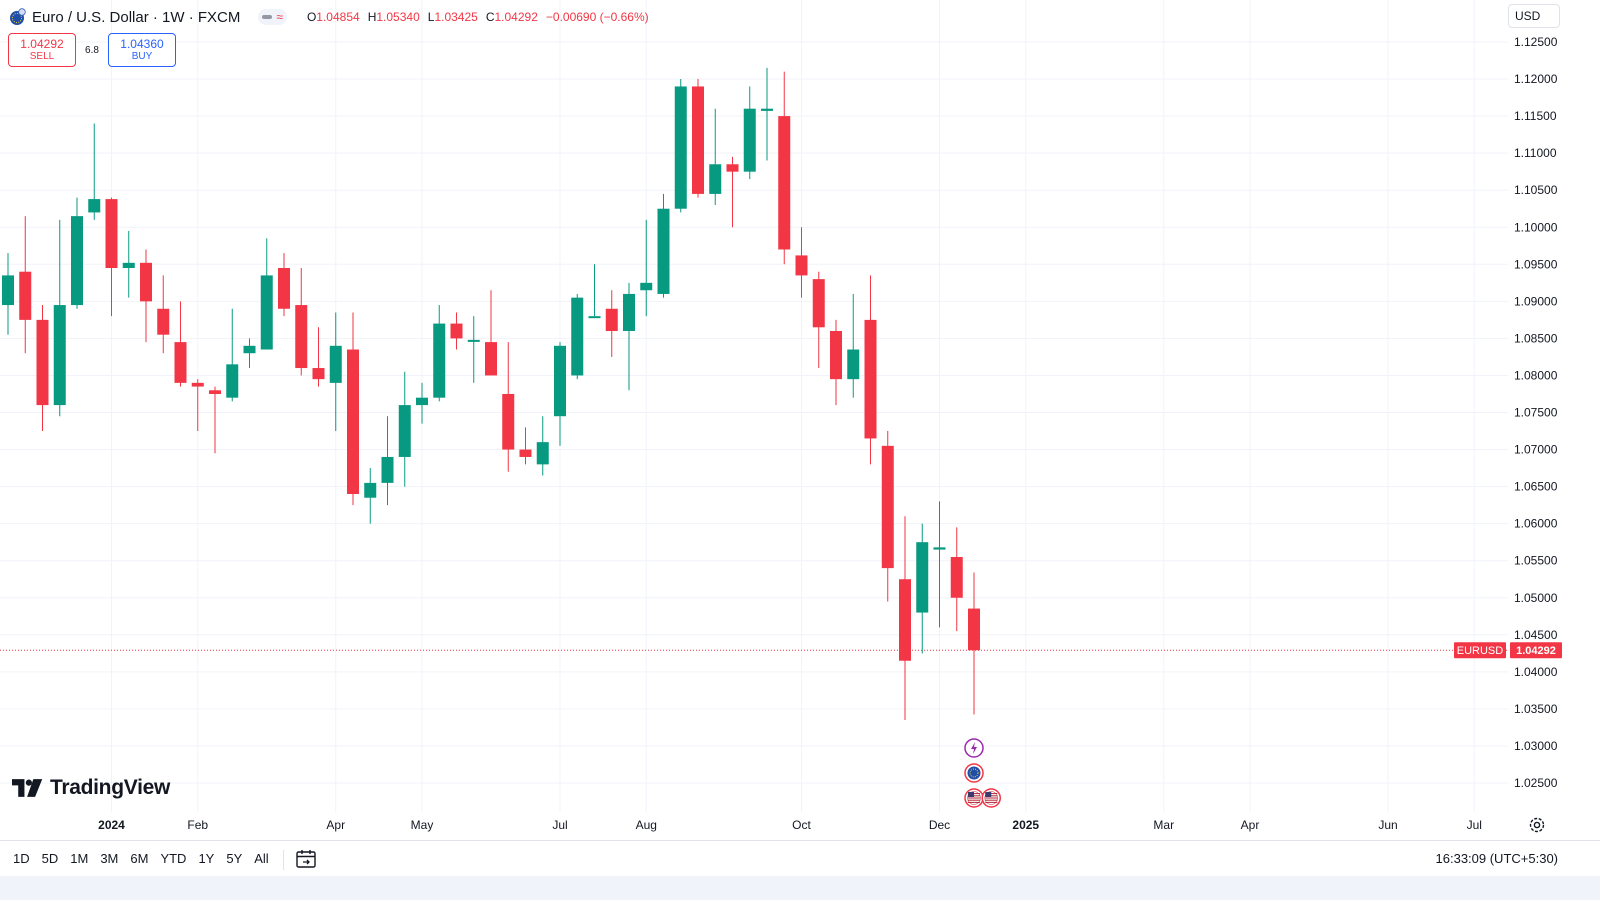  Describe the element at coordinates (139, 858) in the screenshot. I see `timeframe-6m: 6M` at that location.